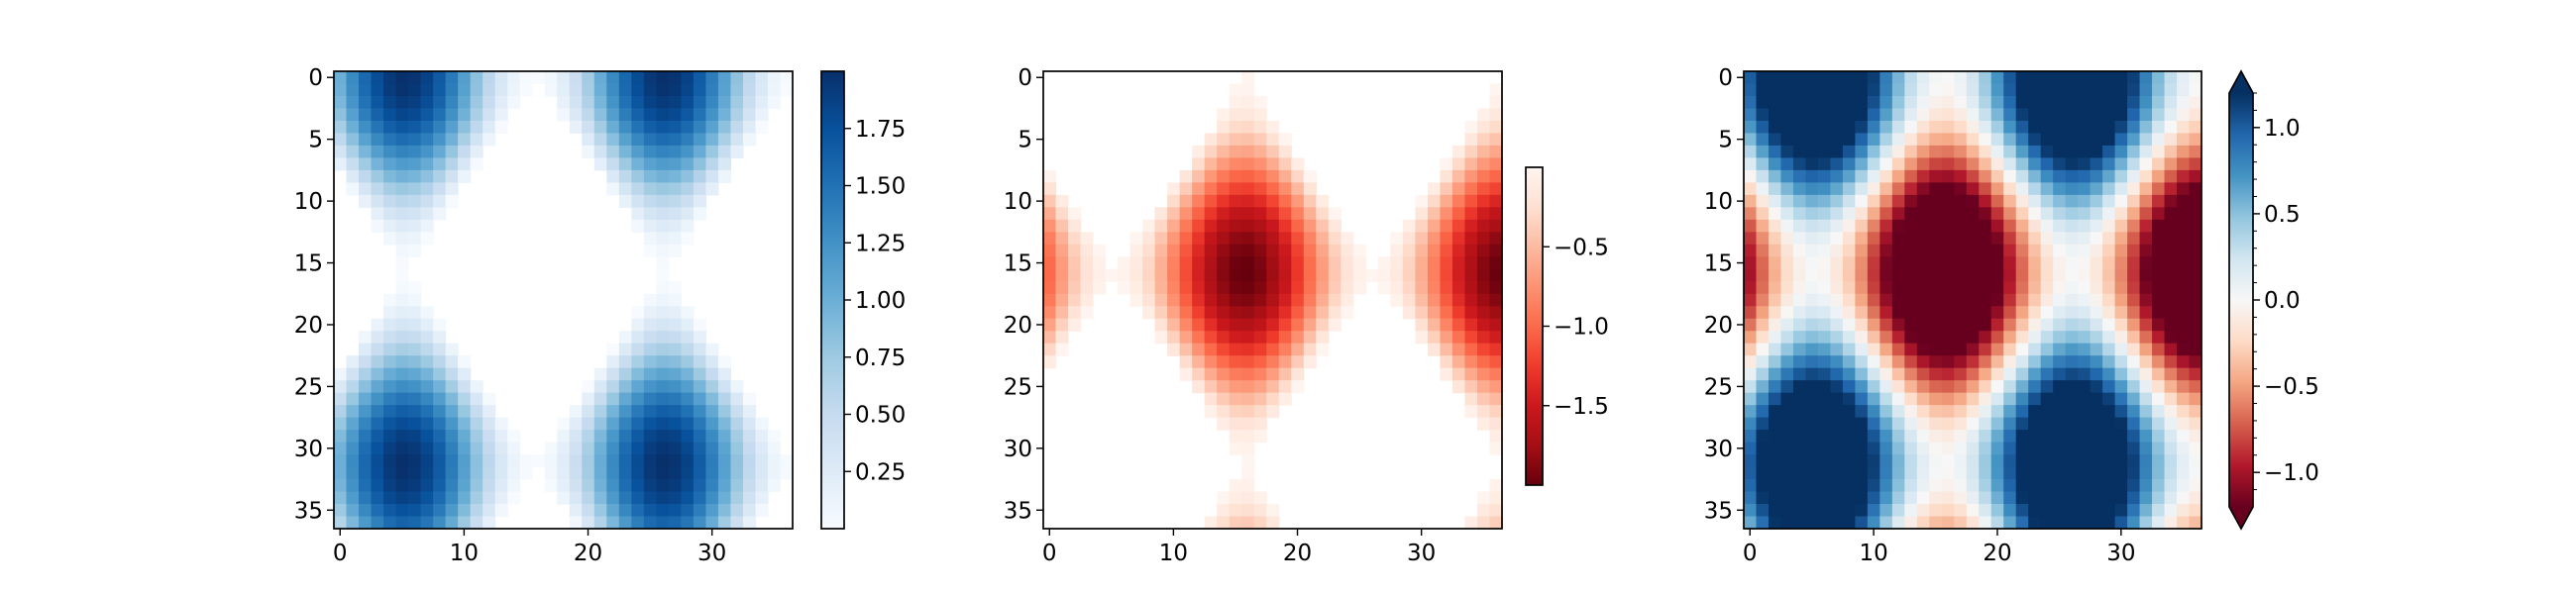  I want to click on colorbar-tick-label: −0.5, so click(2291, 387).